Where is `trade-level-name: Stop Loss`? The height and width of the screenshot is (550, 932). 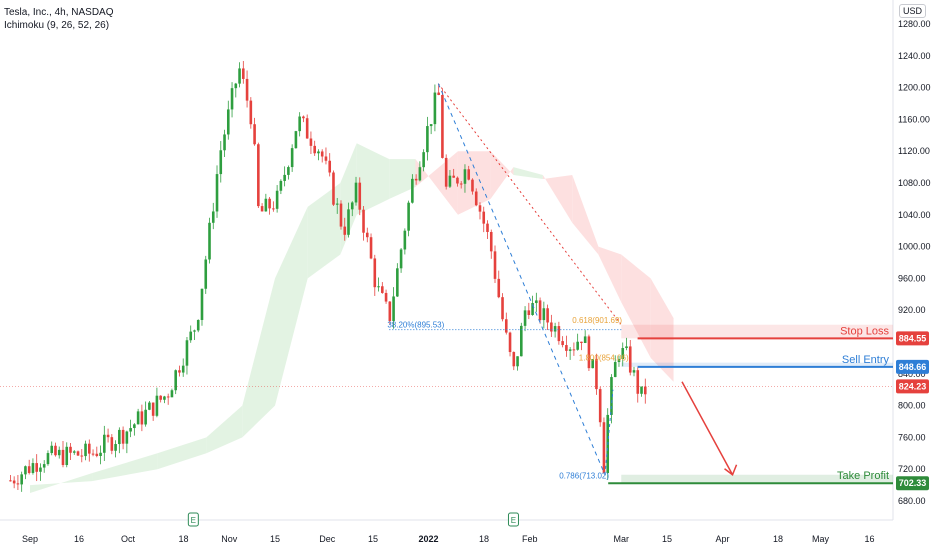
trade-level-name: Stop Loss is located at coordinates (864, 331).